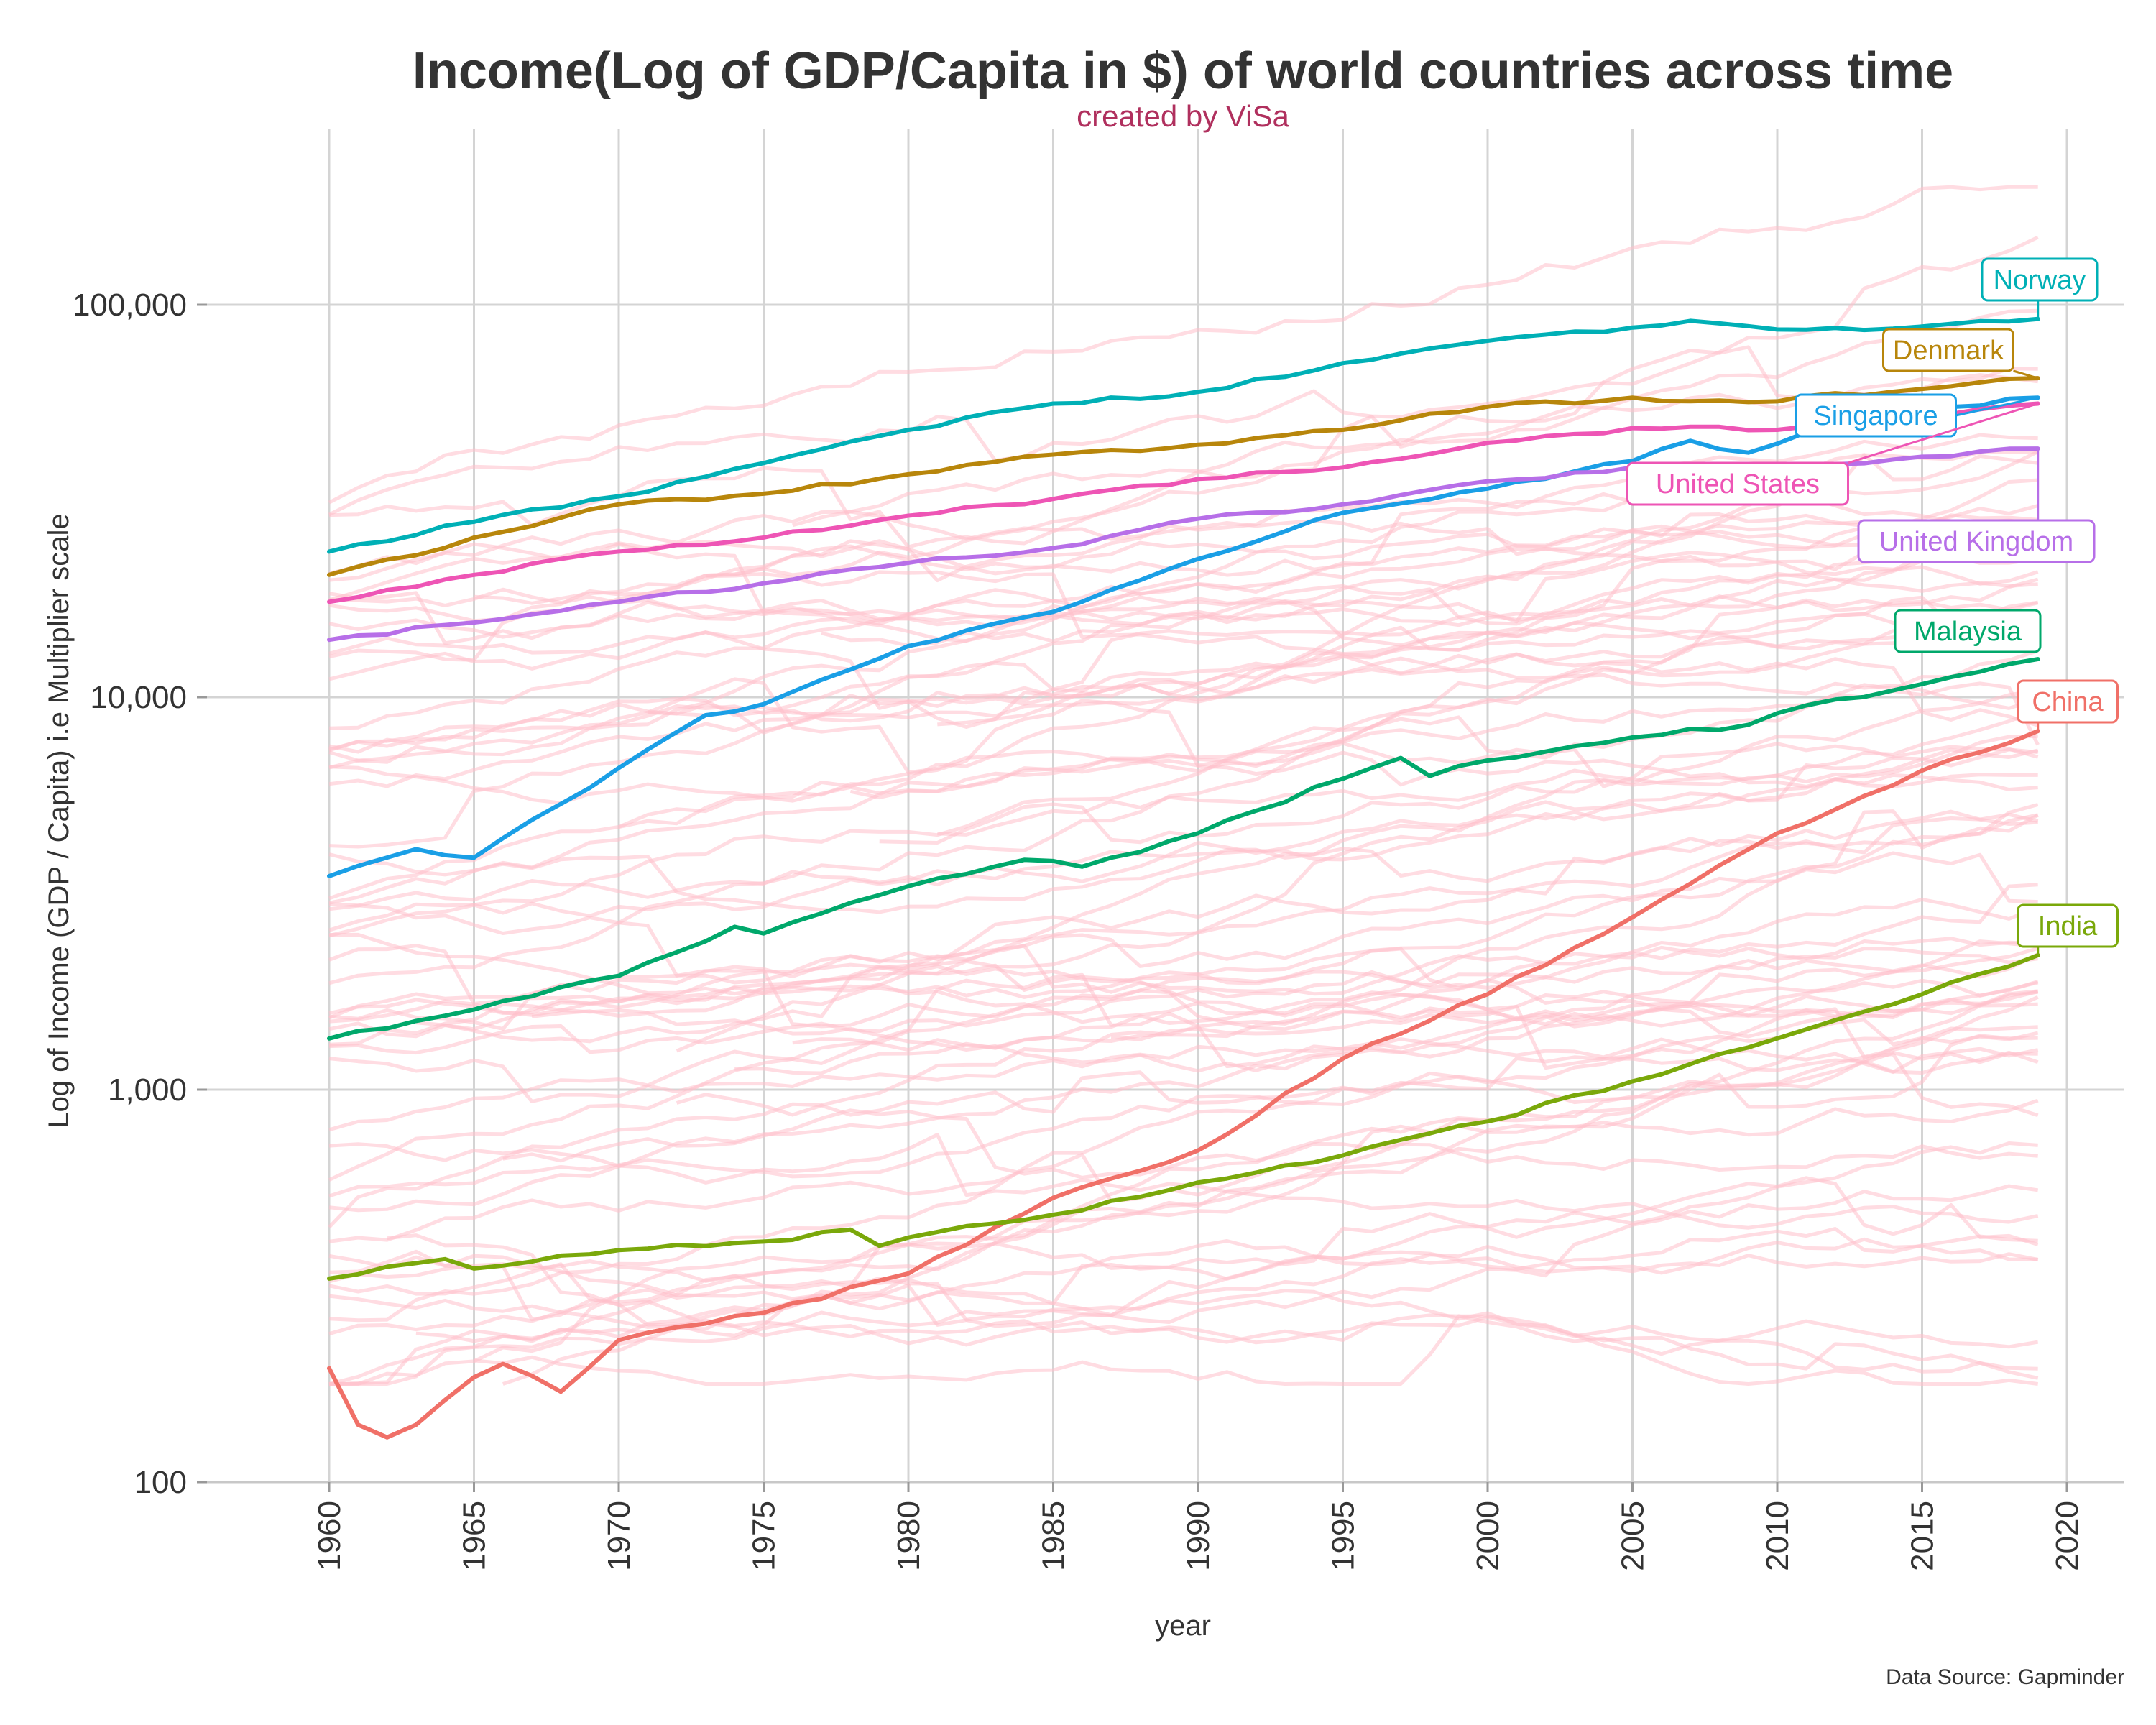 The image size is (2156, 1725). I want to click on x-tick-label: 2020, so click(2067, 1536).